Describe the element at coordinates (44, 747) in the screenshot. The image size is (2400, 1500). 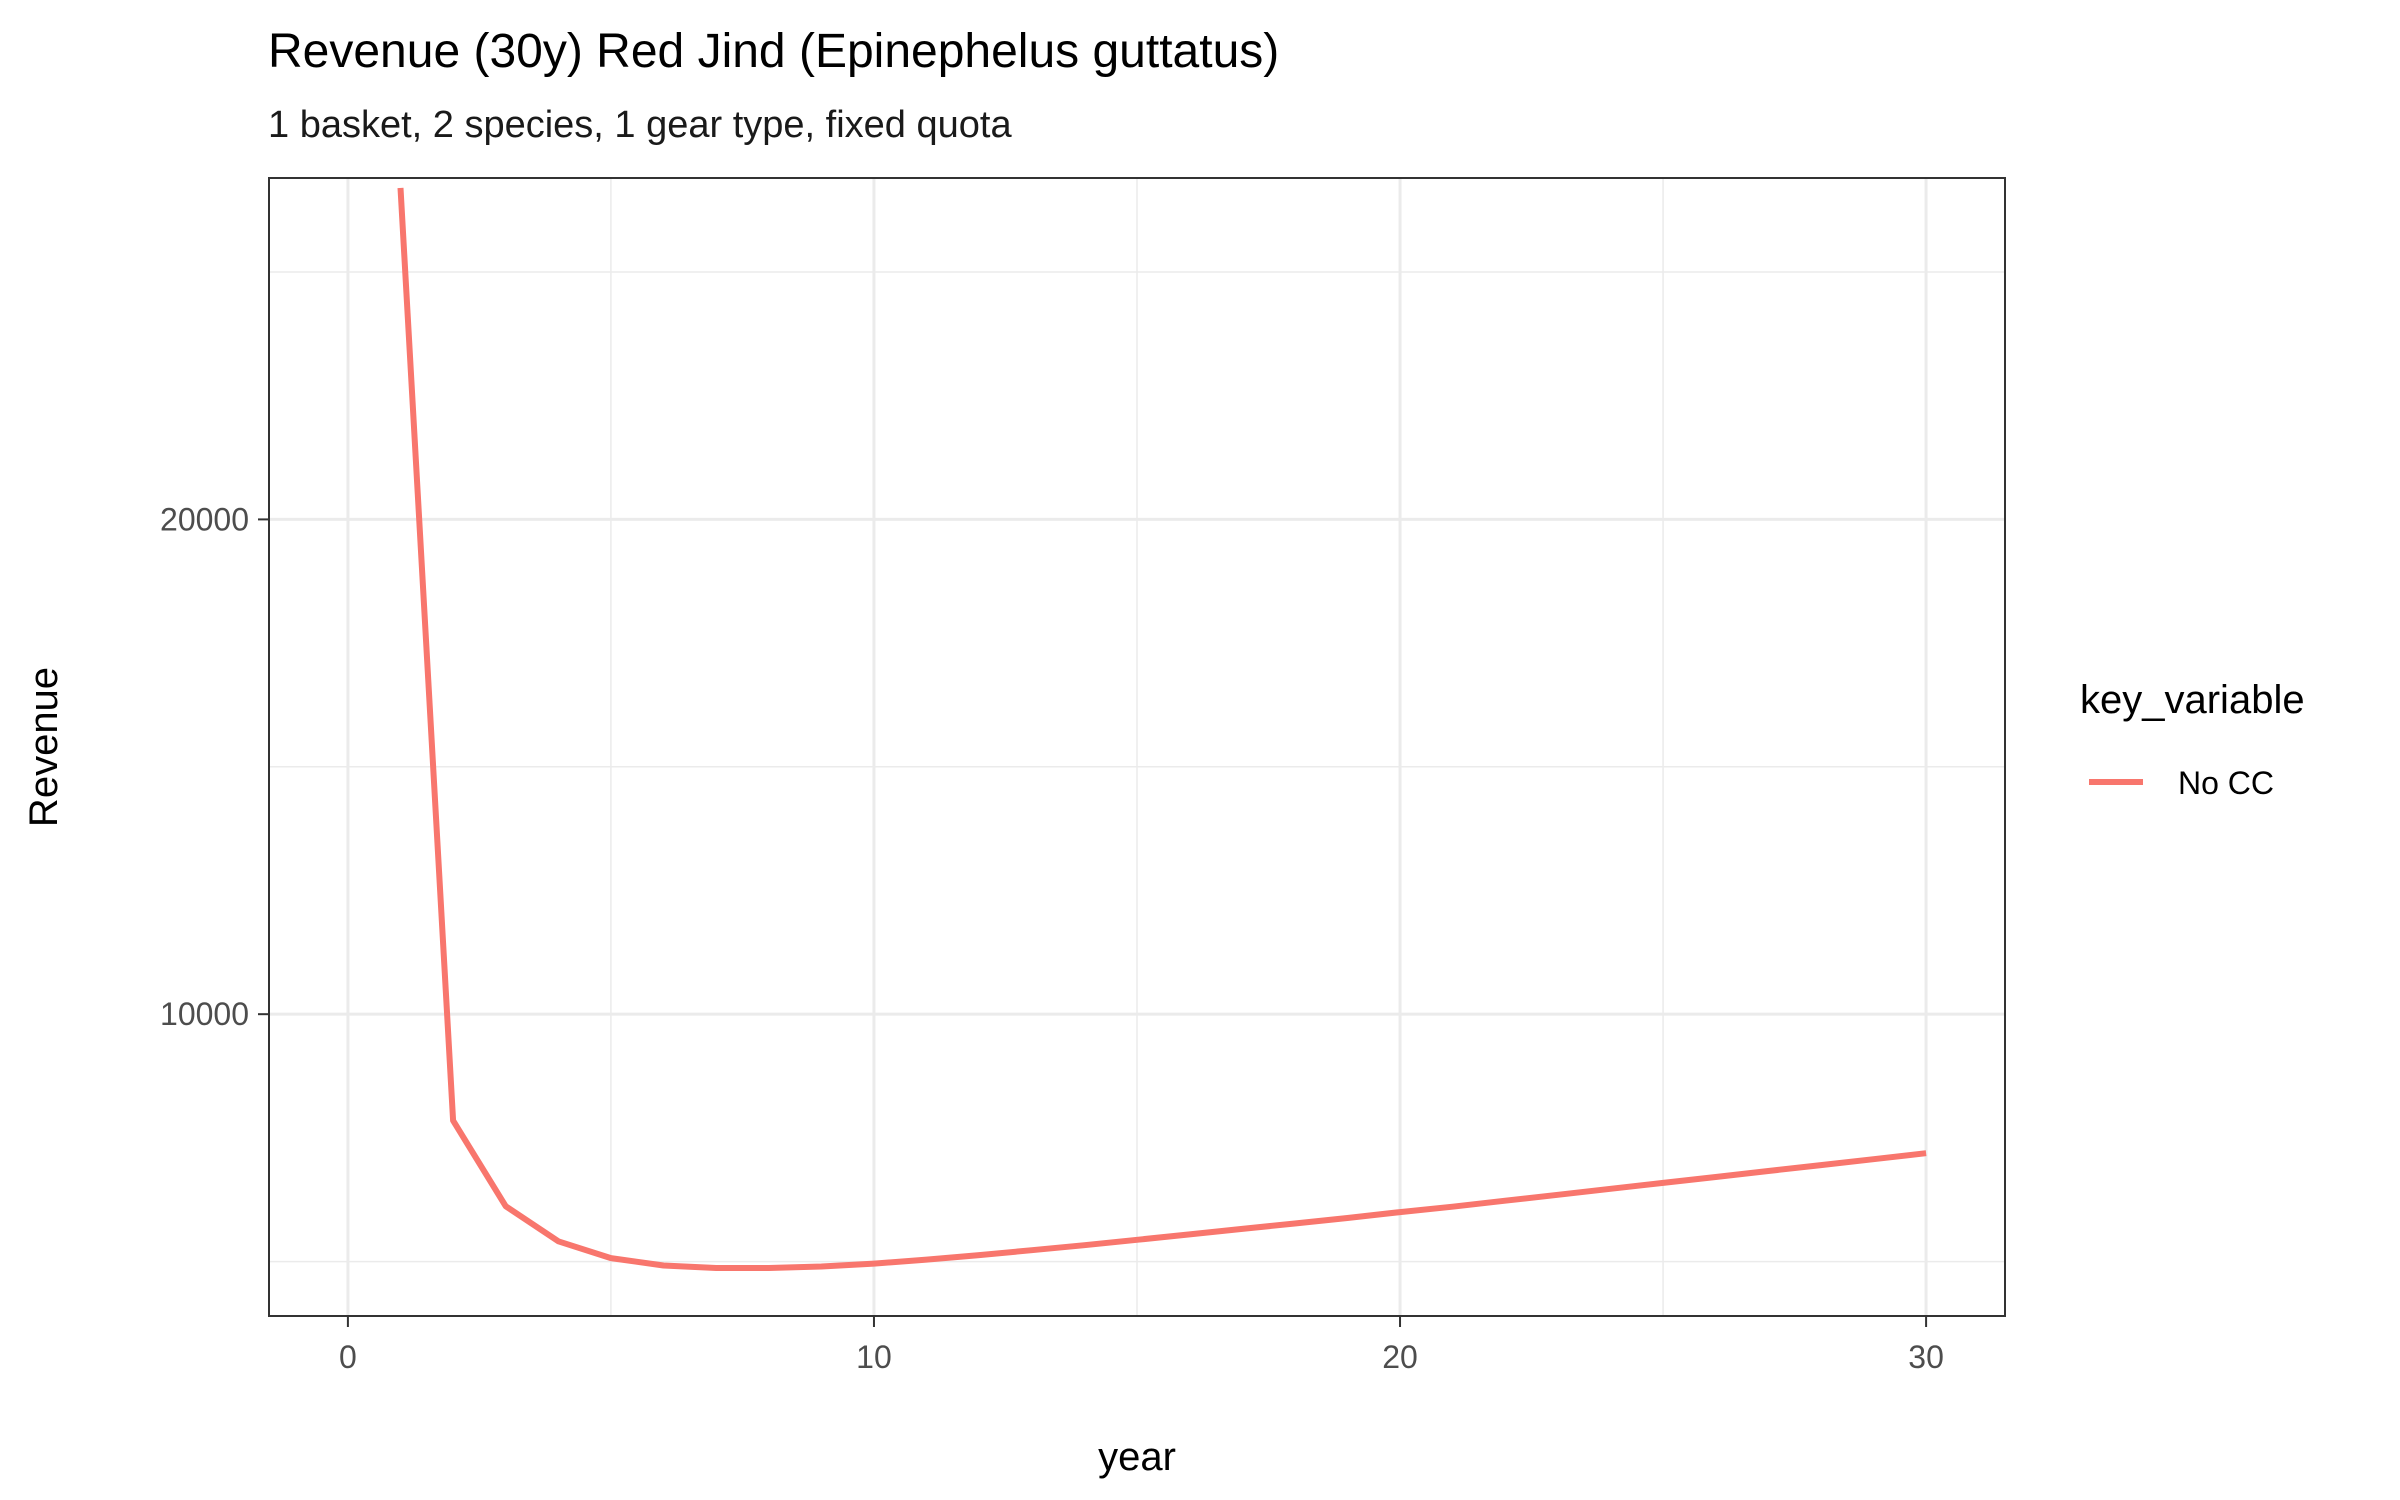
I see `y-axis-title: Revenue` at that location.